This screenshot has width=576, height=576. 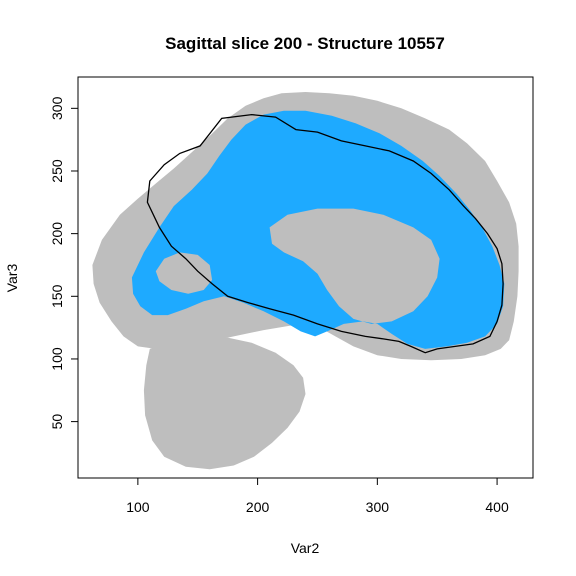 I want to click on x-tick-label: 400, so click(x=497, y=507).